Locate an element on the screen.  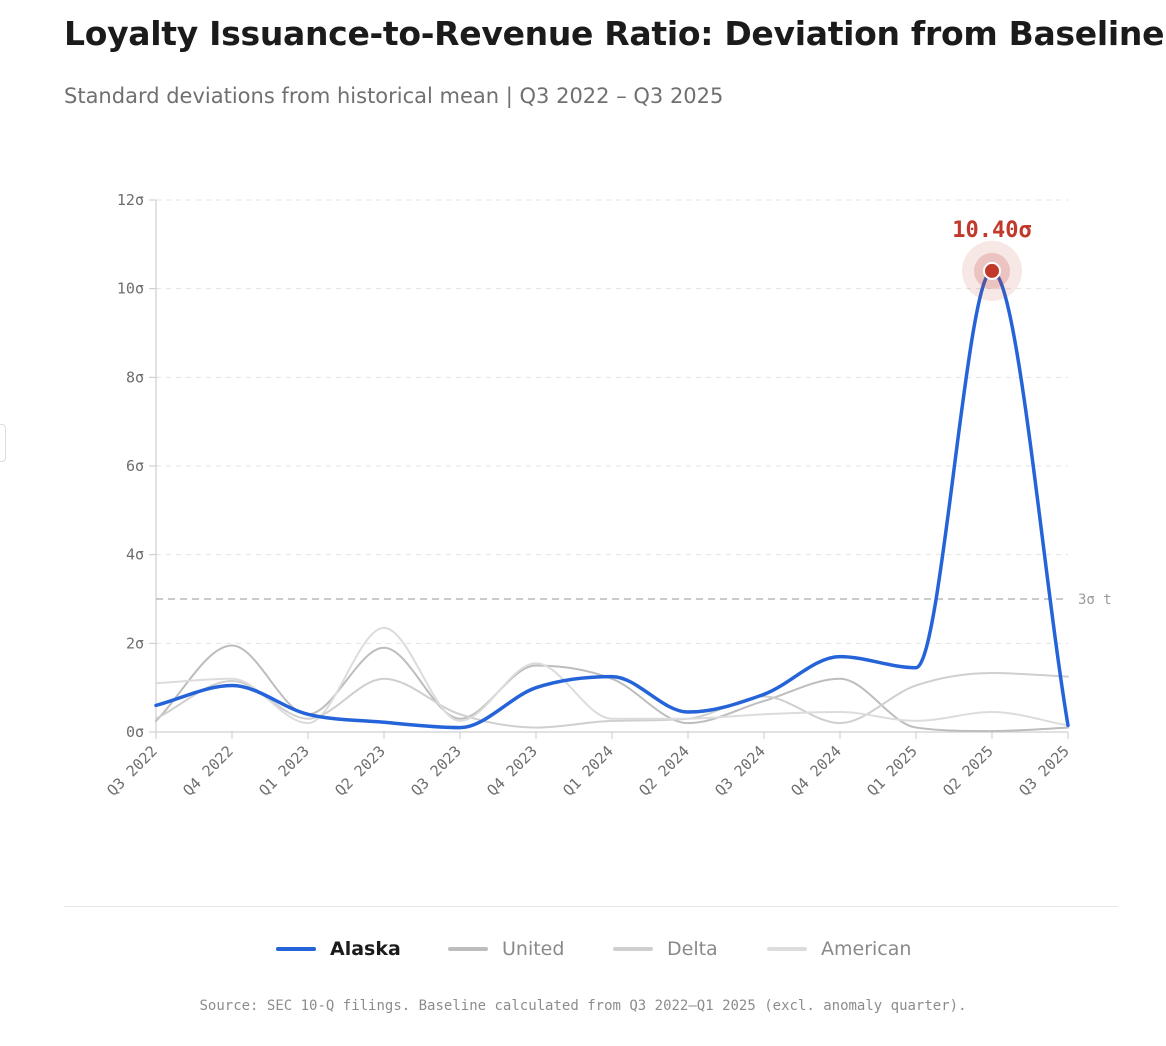
legend-label-american: American is located at coordinates (866, 949).